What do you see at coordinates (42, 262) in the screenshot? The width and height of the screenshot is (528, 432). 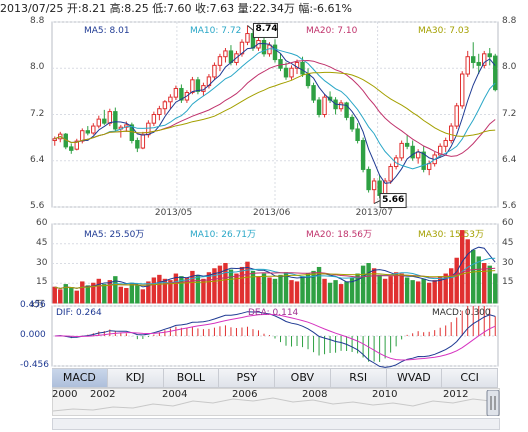 I see `volume-y-tick-left: 30` at bounding box center [42, 262].